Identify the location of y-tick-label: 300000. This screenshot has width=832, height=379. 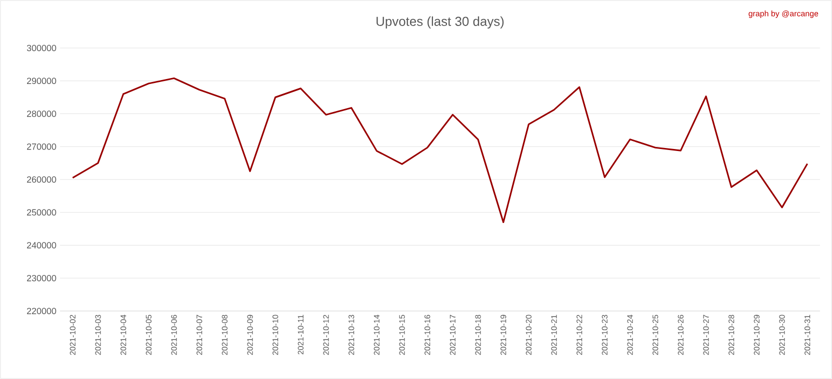
(41, 48).